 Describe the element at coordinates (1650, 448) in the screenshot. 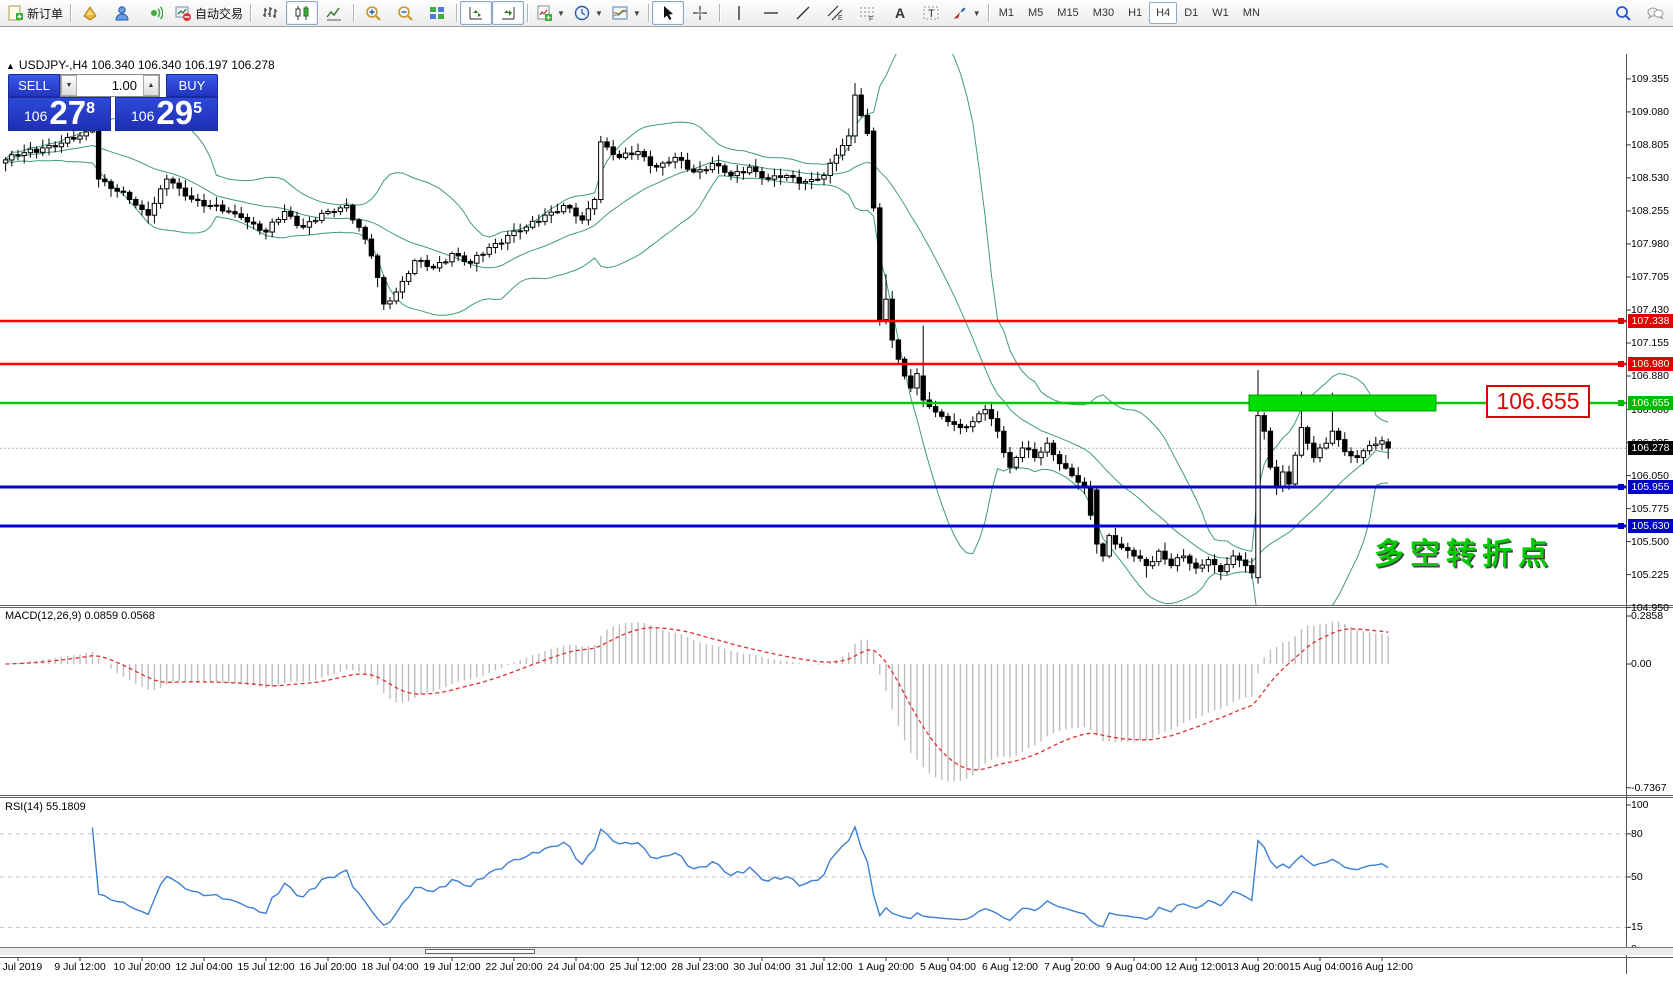

I see `price-axis-tag: 106.278` at that location.